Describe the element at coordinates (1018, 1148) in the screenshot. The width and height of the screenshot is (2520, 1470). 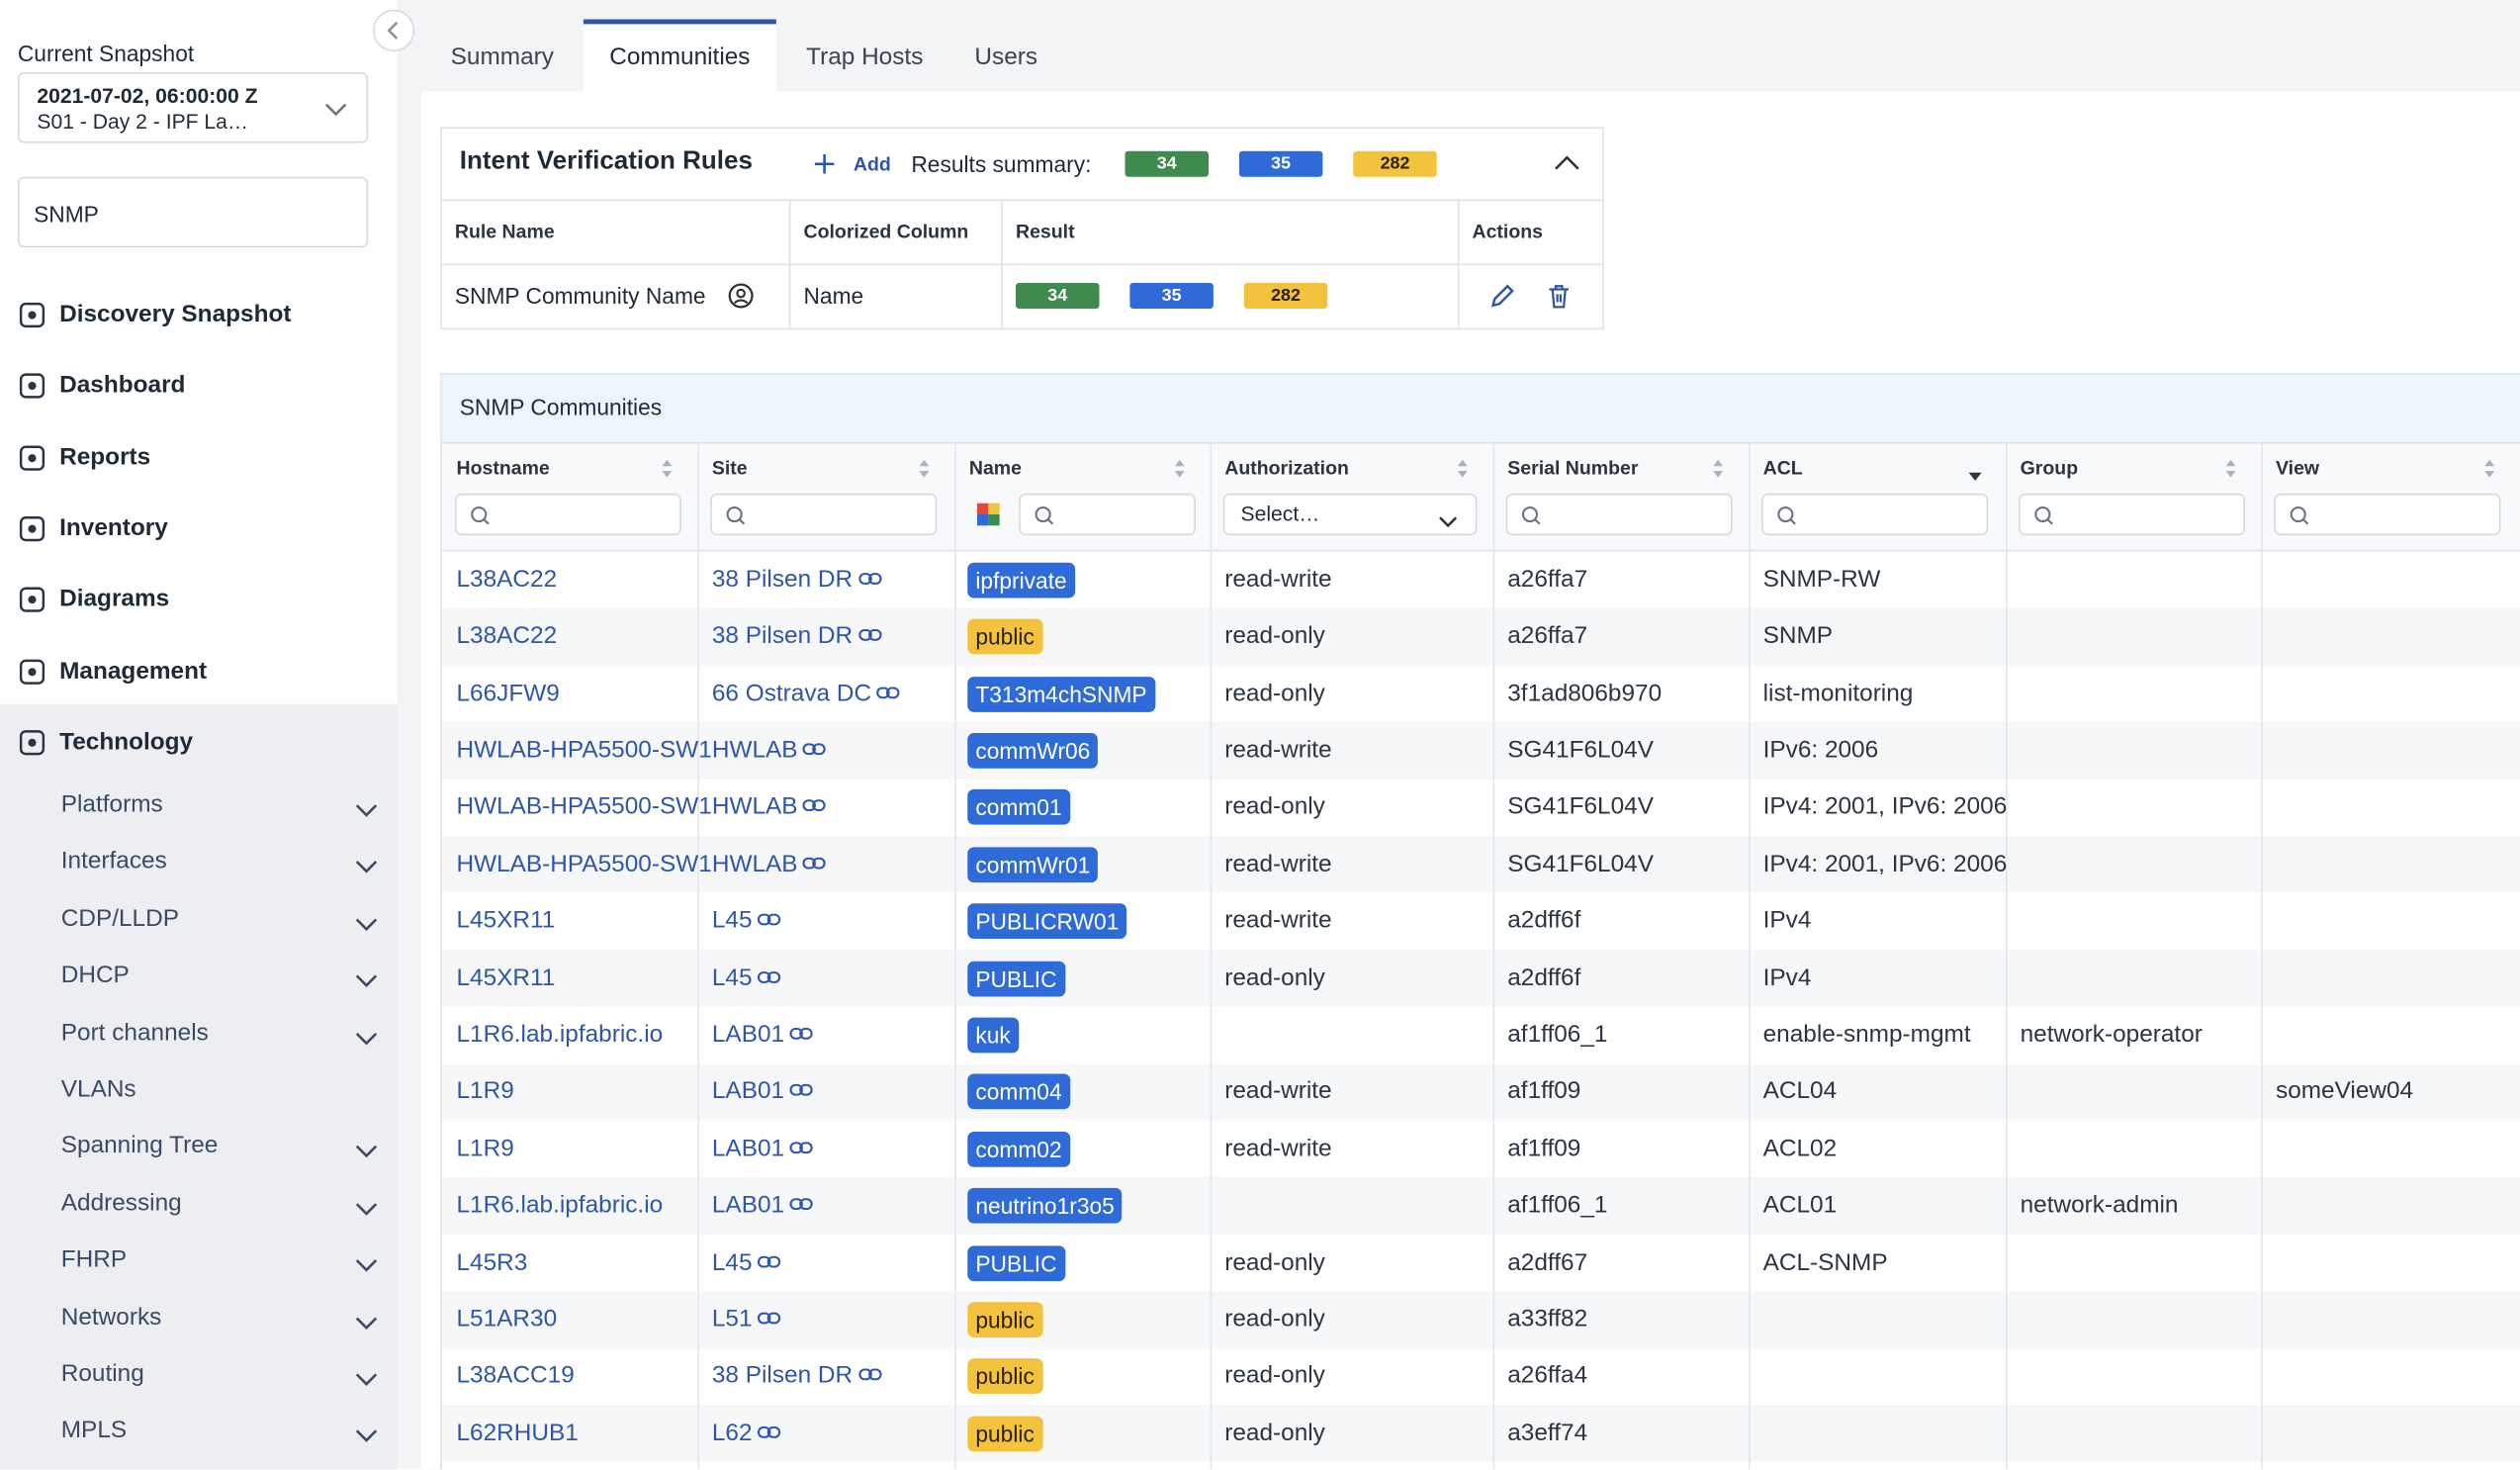
I see `community-badge: comm02` at that location.